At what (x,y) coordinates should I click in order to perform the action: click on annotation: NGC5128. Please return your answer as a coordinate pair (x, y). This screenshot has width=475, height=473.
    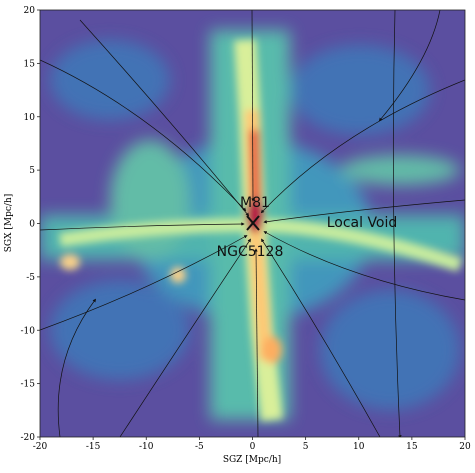
    Looking at the image, I should click on (250, 252).